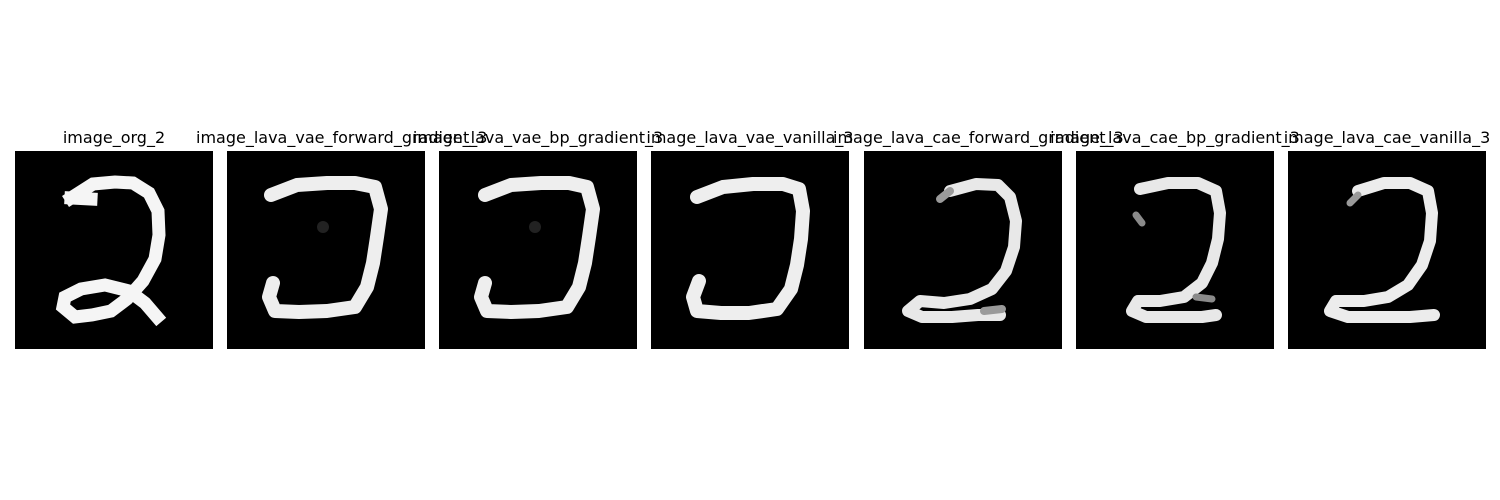 The image size is (1500, 500). Describe the element at coordinates (978, 137) in the screenshot. I see `panel-title-cae-forward-gradient: image_lava_cae_forward_gradient_3` at that location.